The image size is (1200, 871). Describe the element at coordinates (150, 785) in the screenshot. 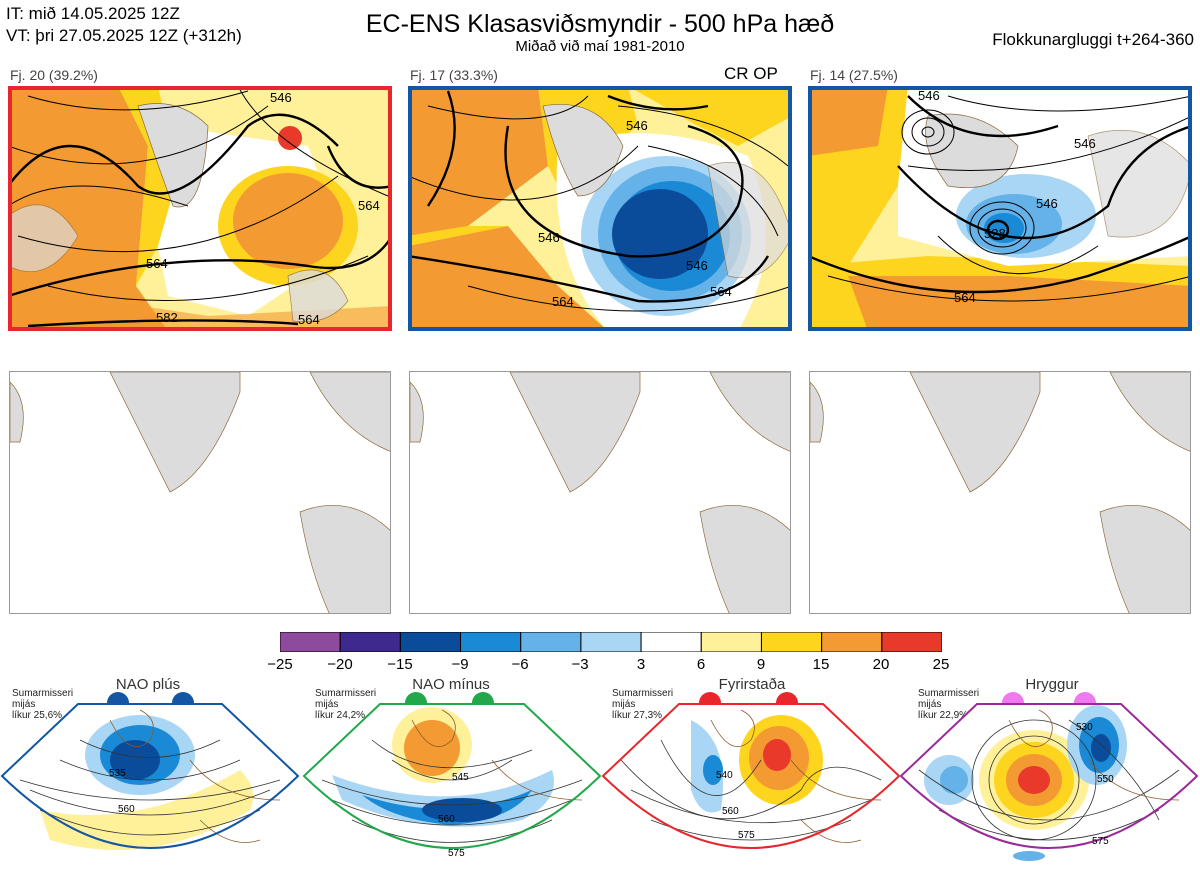

I see `regime-map-nao-plus` at that location.